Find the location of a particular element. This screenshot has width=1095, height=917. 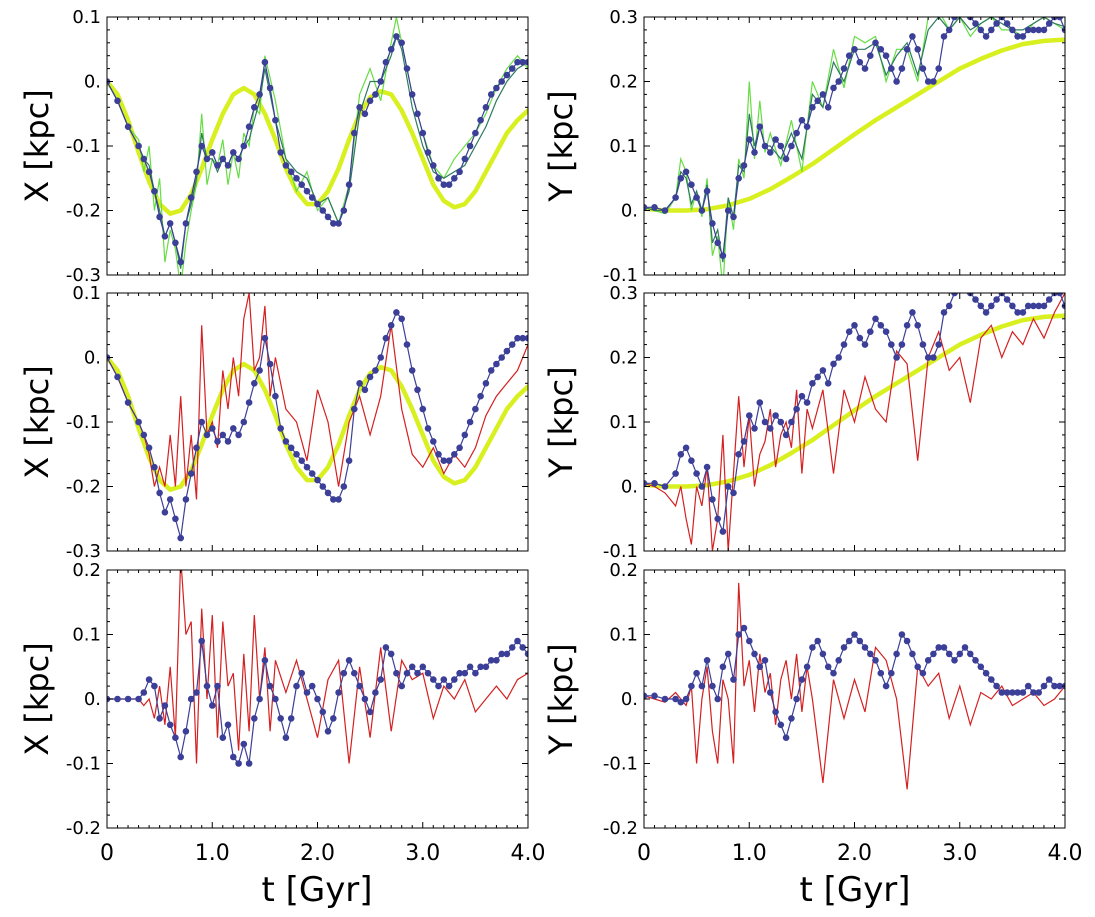

middle-left-ytick-label: -0.3 is located at coordinates (83, 551).